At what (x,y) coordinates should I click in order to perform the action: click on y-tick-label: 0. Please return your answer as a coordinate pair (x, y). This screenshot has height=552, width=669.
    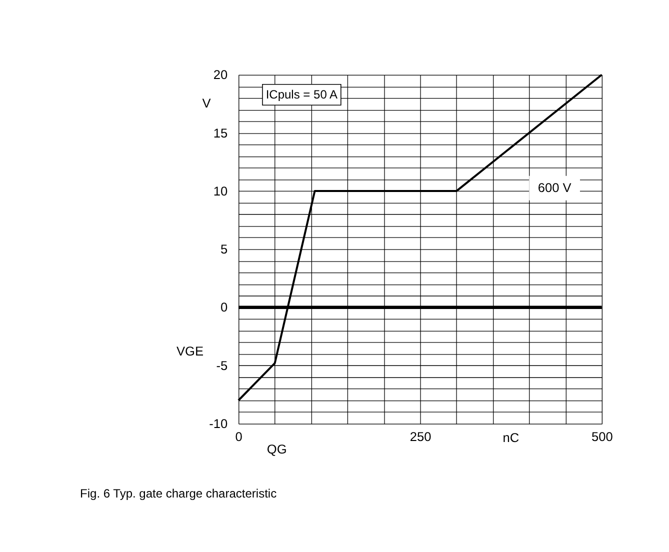
    Looking at the image, I should click on (224, 307).